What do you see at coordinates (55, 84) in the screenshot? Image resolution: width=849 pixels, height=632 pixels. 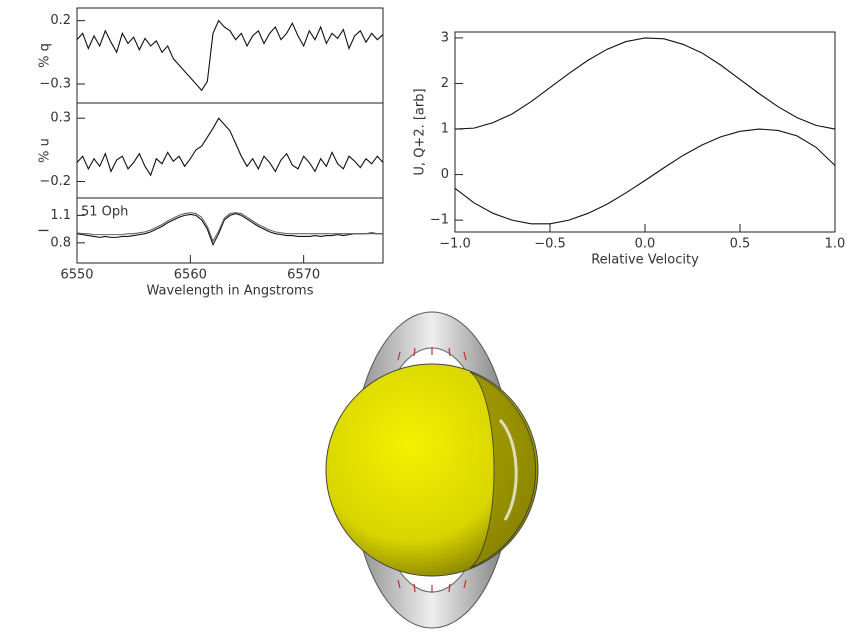 I see `y-tick-label: −0.3` at bounding box center [55, 84].